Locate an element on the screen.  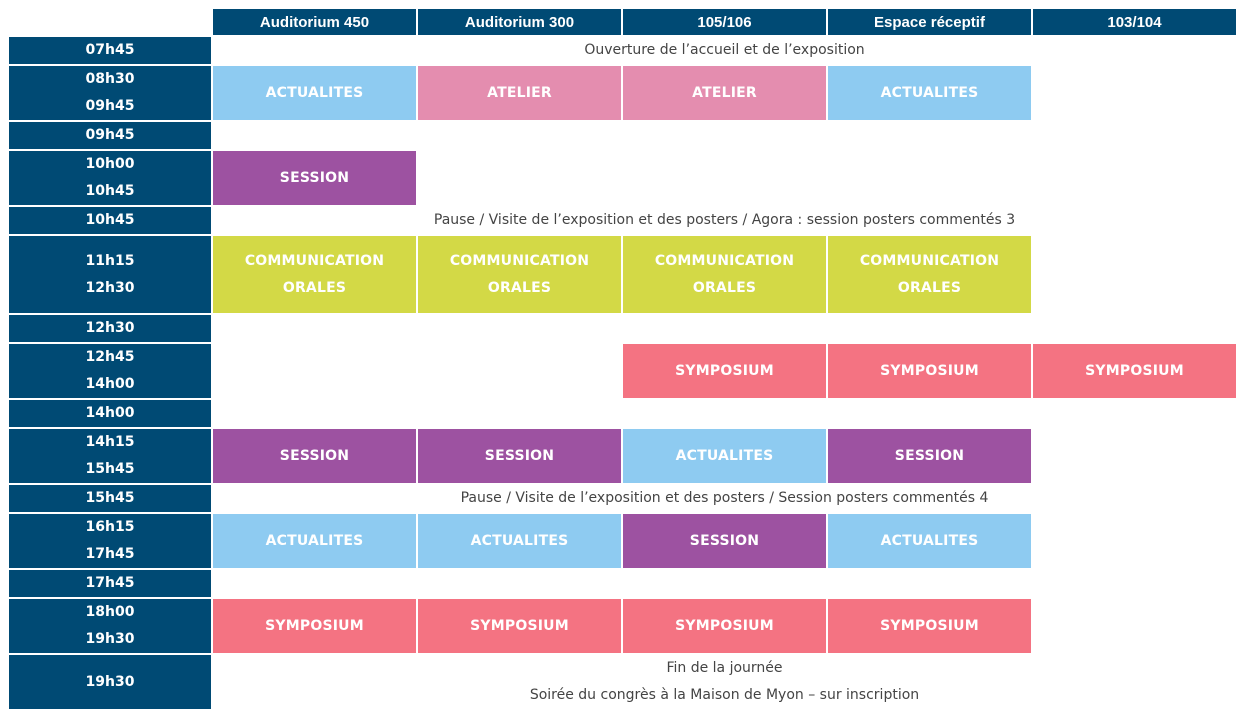
time-cell: 16h15 17h45 is located at coordinates (110, 541).